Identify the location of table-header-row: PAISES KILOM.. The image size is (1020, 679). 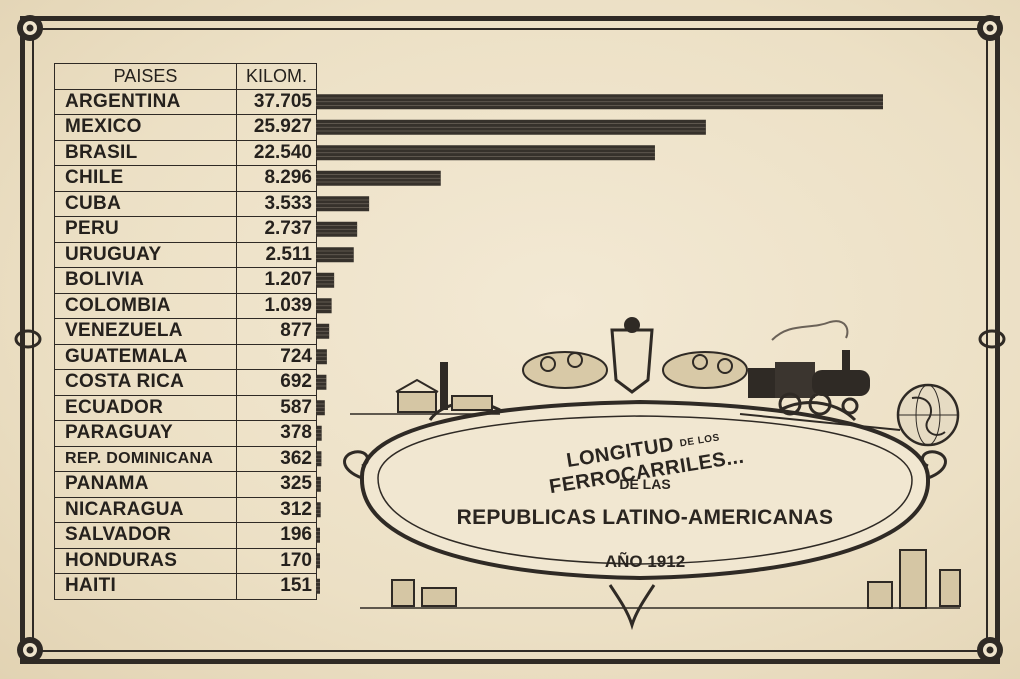
(185, 76).